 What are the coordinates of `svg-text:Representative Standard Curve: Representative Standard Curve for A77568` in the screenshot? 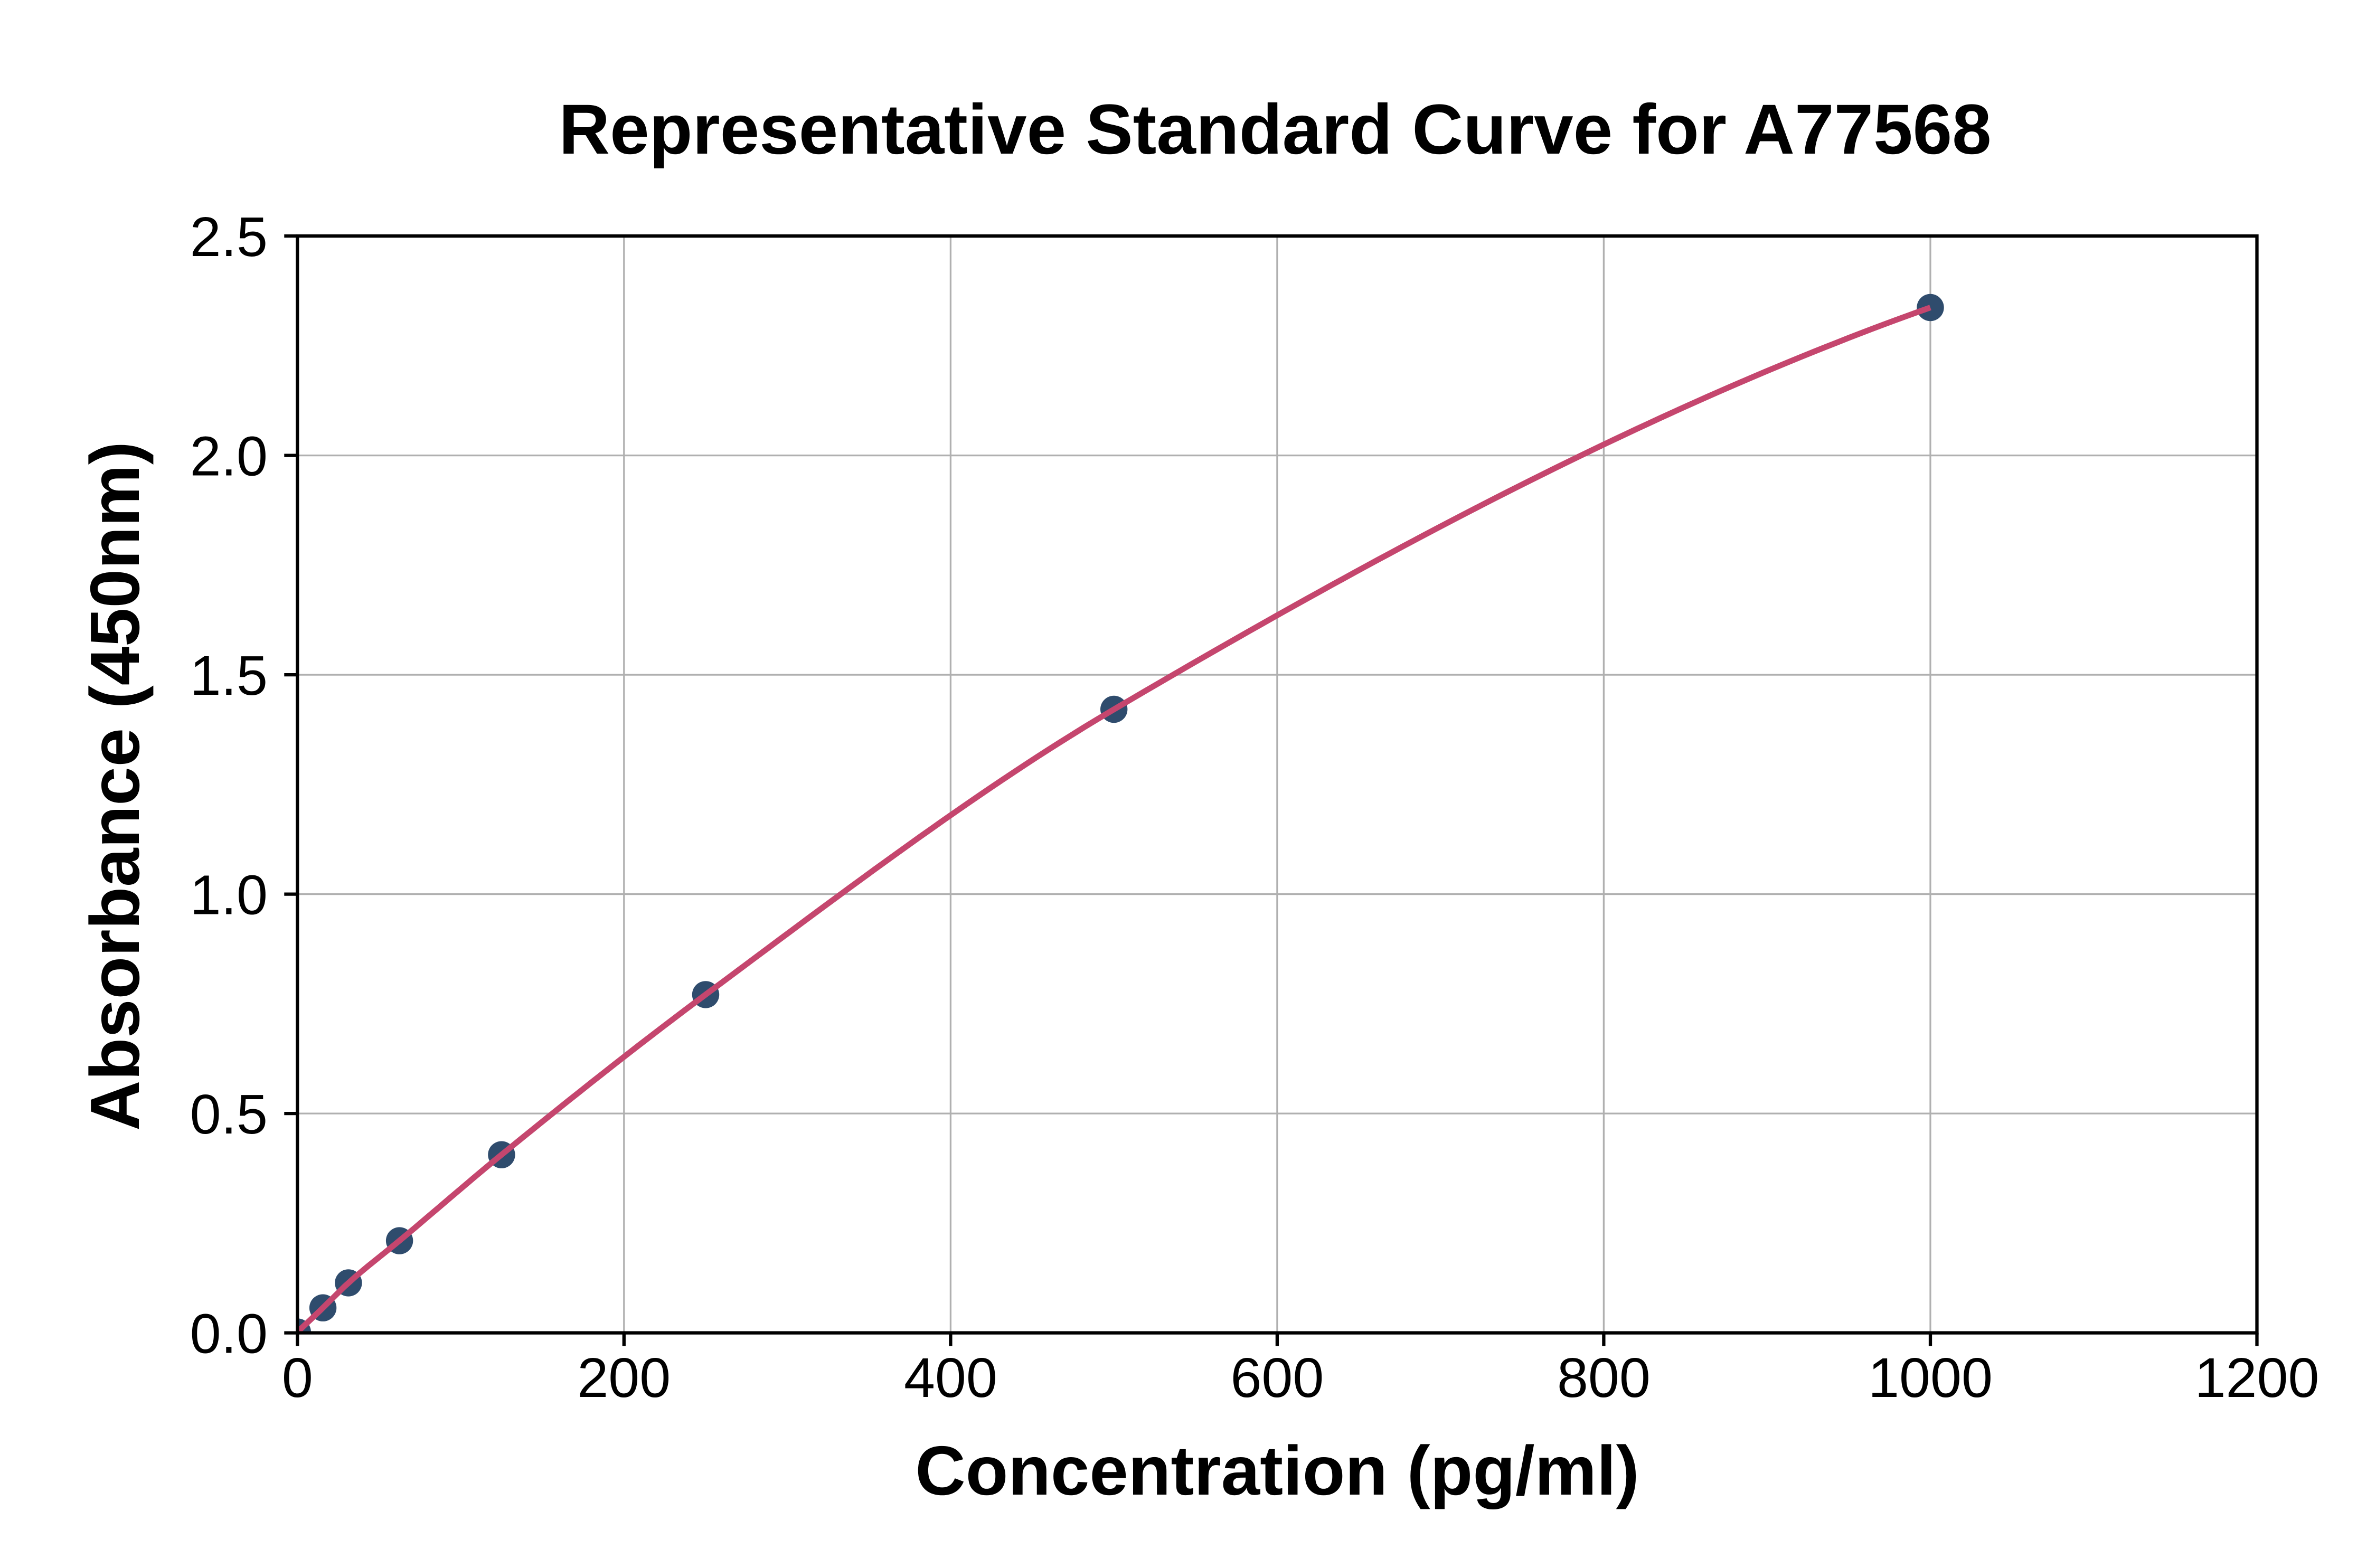 It's located at (1275, 129).